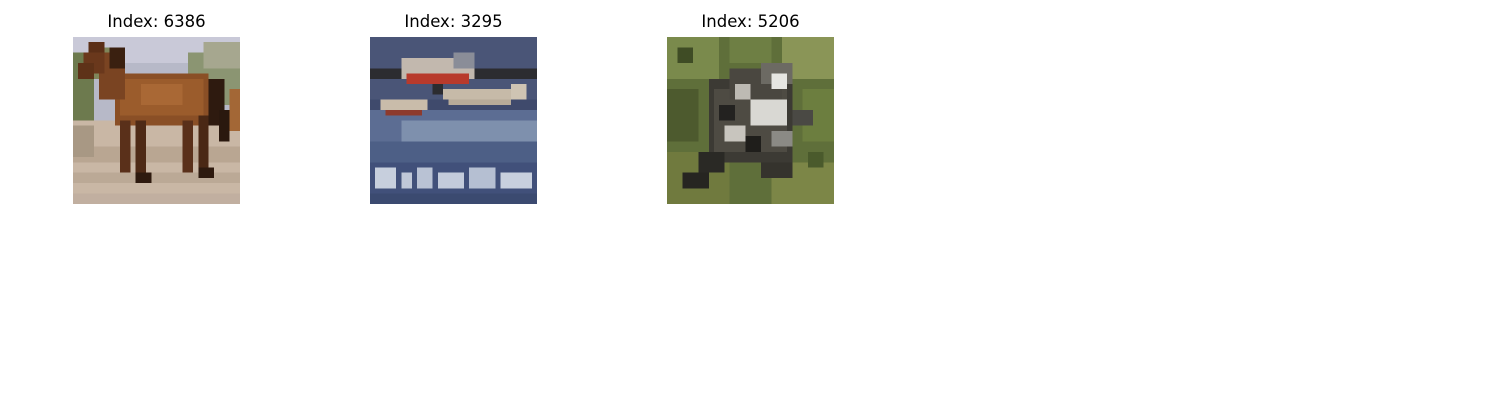 The image size is (1500, 400). What do you see at coordinates (156, 120) in the screenshot?
I see `horse-image` at bounding box center [156, 120].